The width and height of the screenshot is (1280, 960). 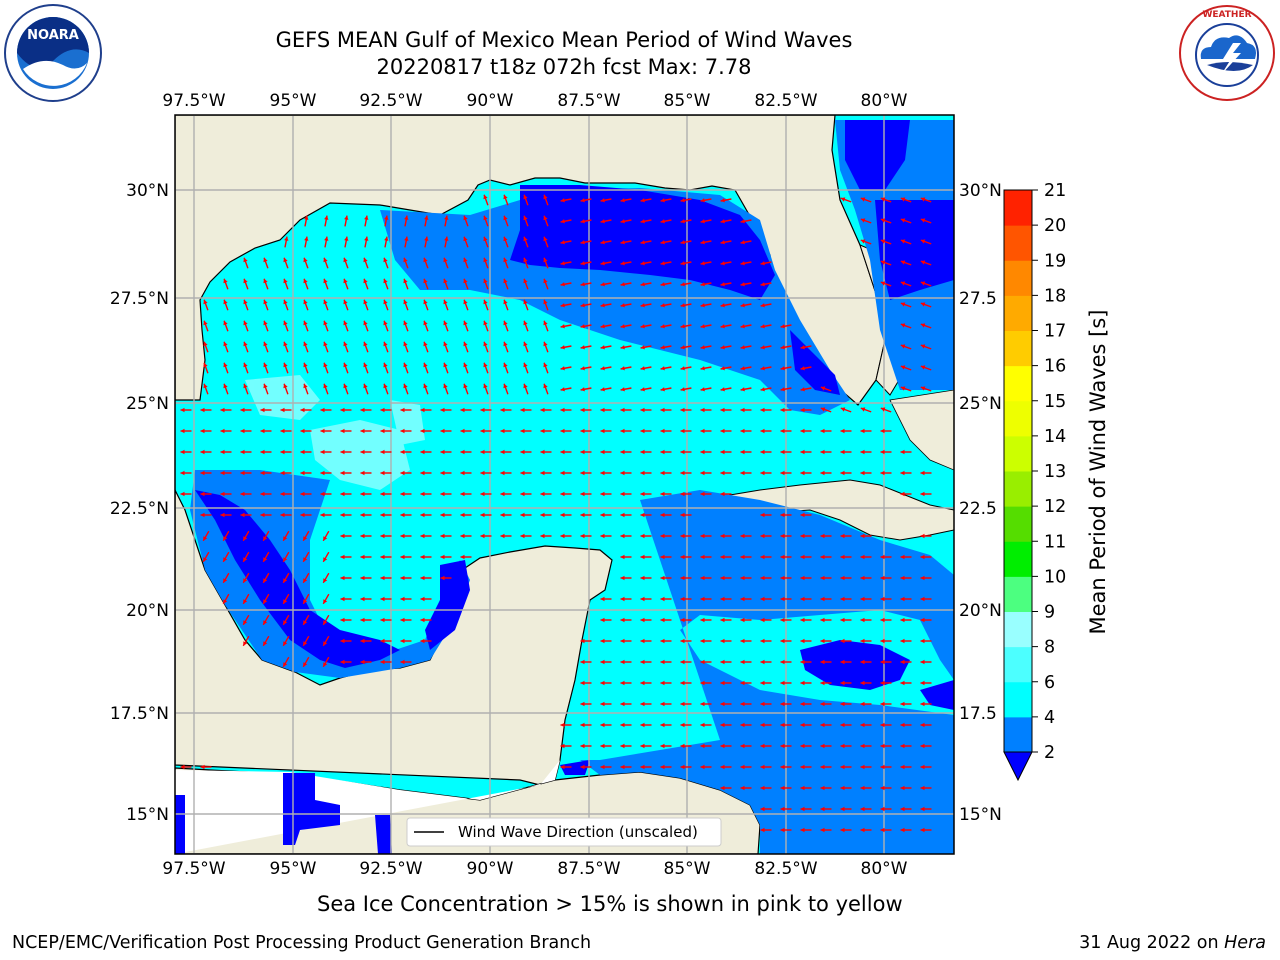 What do you see at coordinates (1049, 613) in the screenshot?
I see `colorbar-tick-label: 9` at bounding box center [1049, 613].